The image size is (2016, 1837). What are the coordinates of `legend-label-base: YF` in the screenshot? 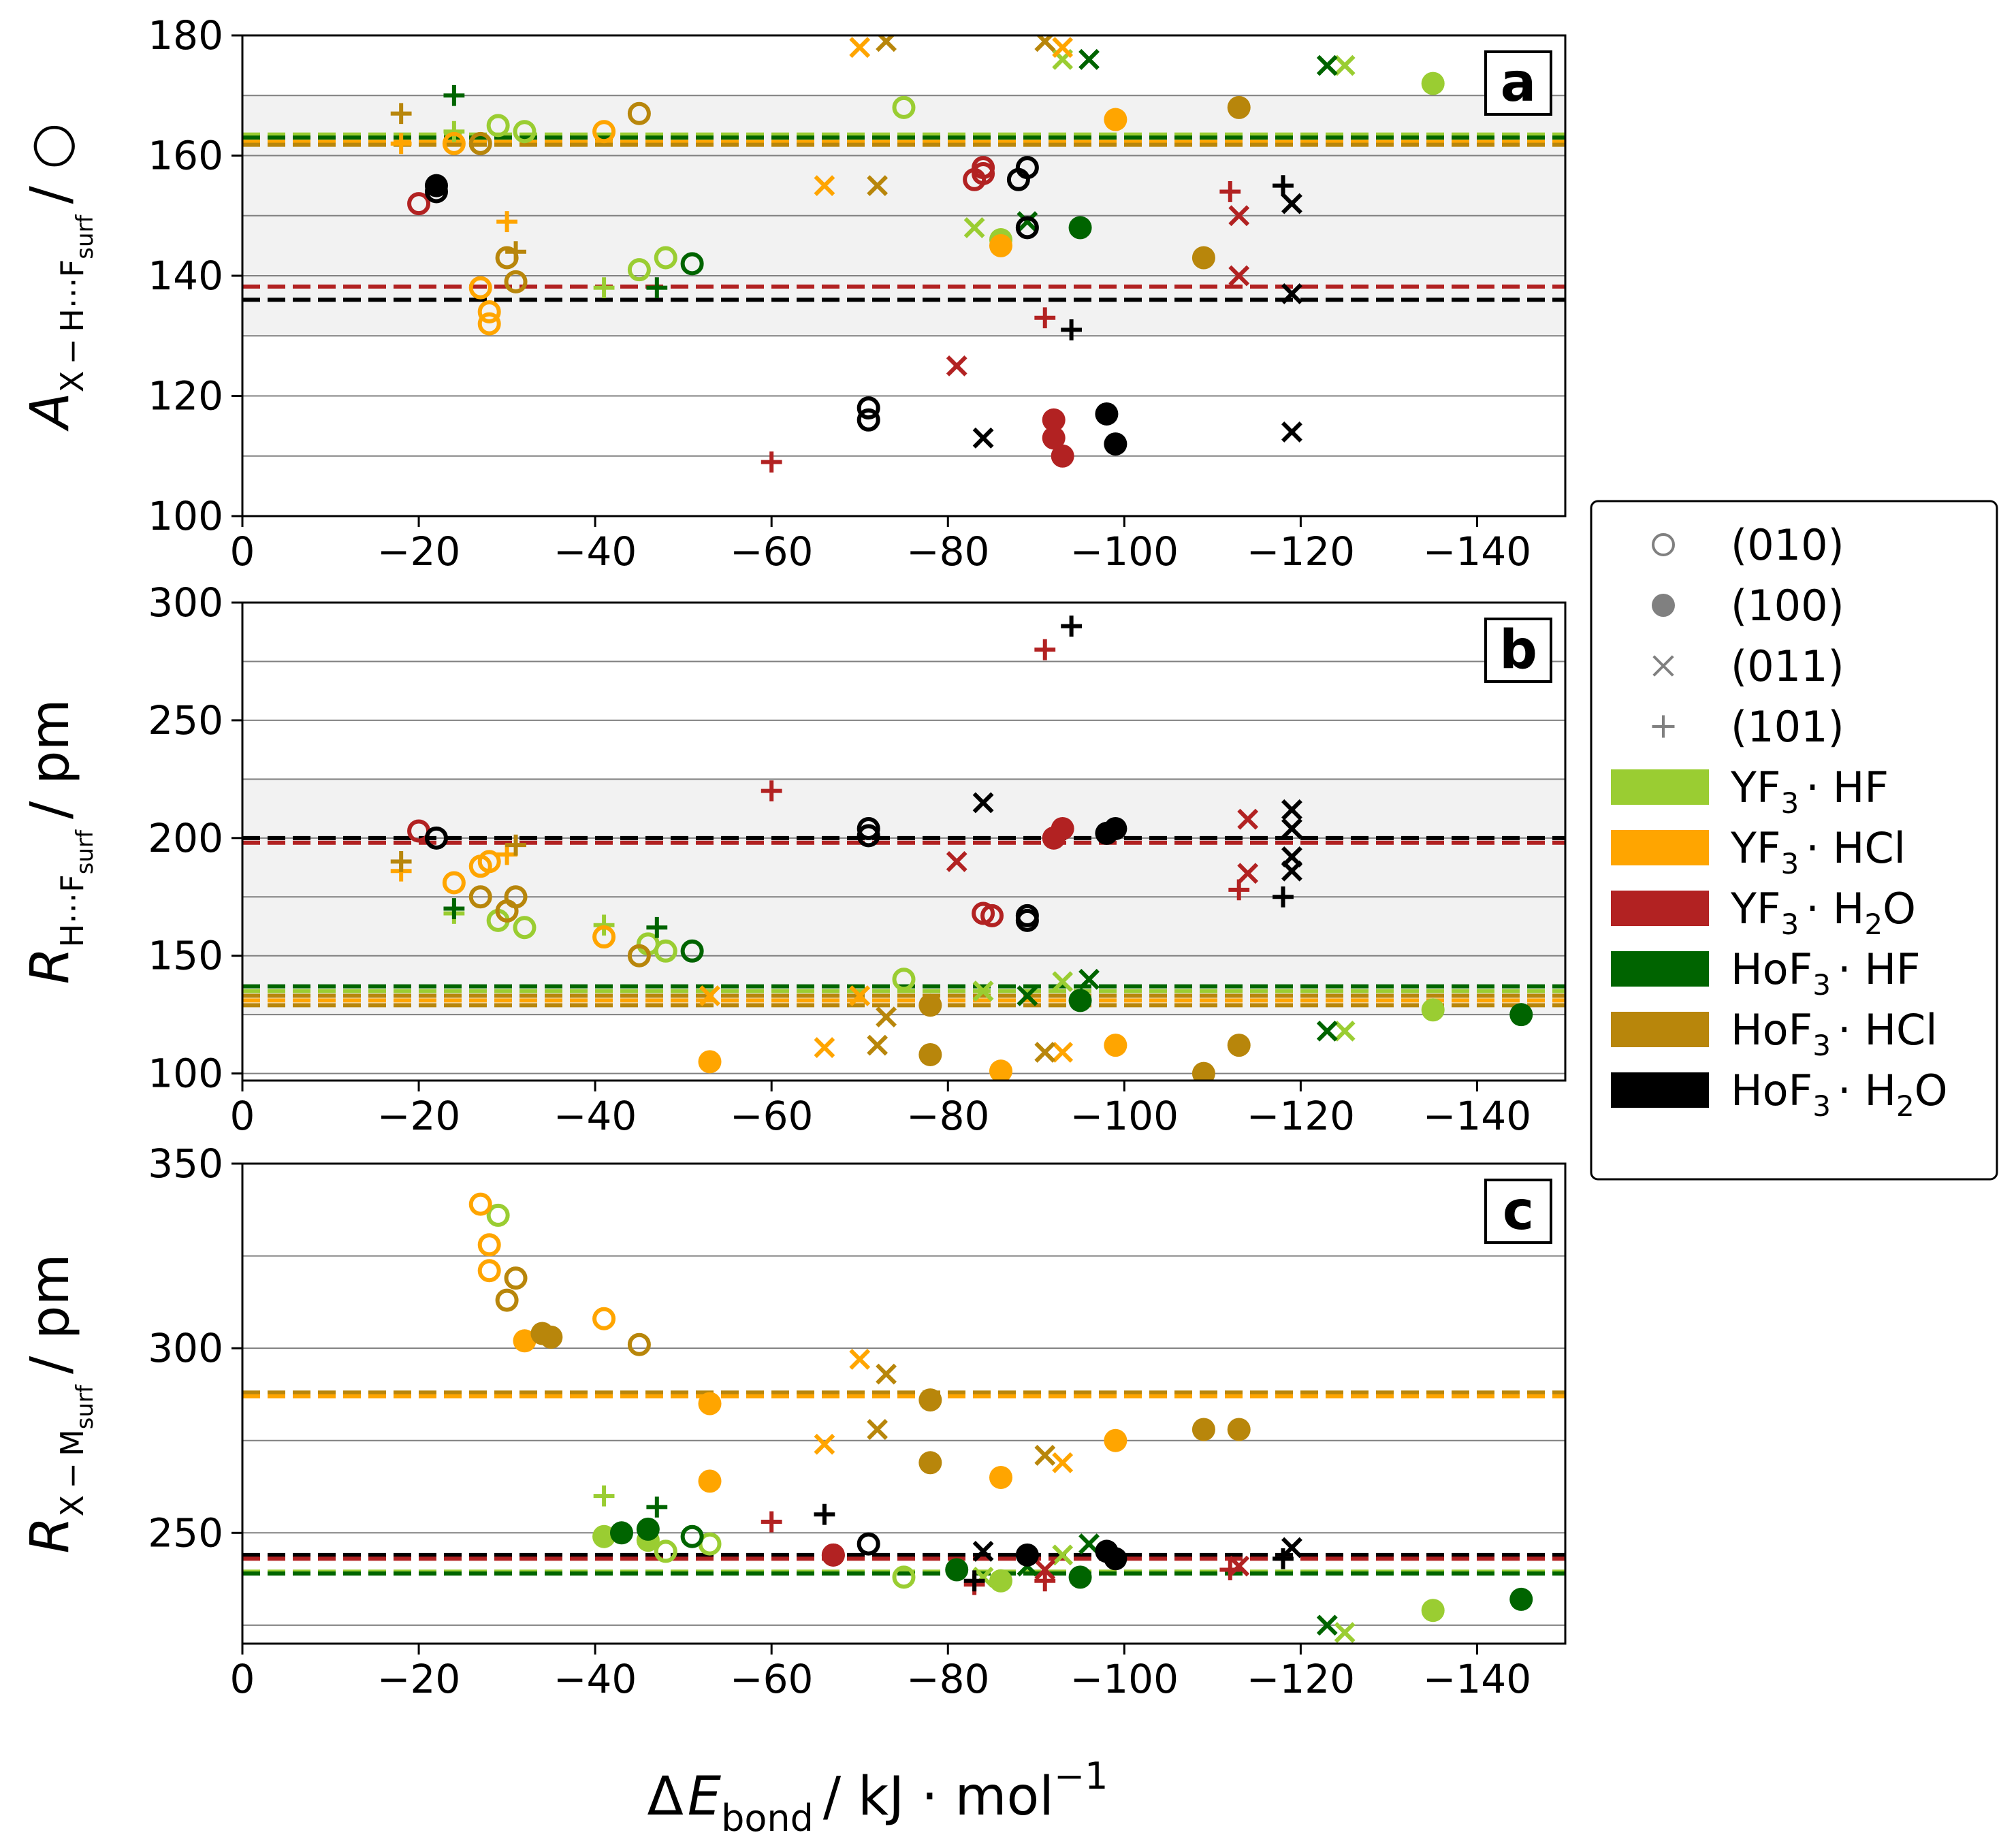 It's located at (1755, 908).